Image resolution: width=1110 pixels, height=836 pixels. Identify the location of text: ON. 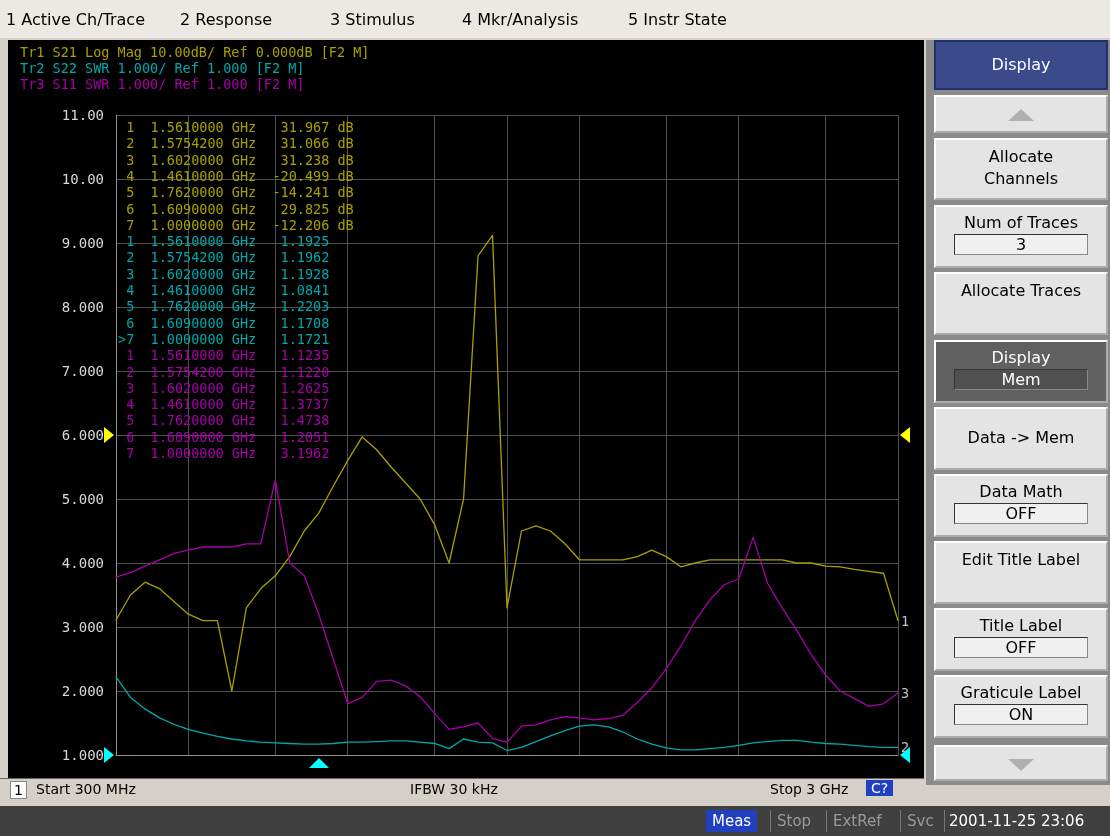
(1021, 714).